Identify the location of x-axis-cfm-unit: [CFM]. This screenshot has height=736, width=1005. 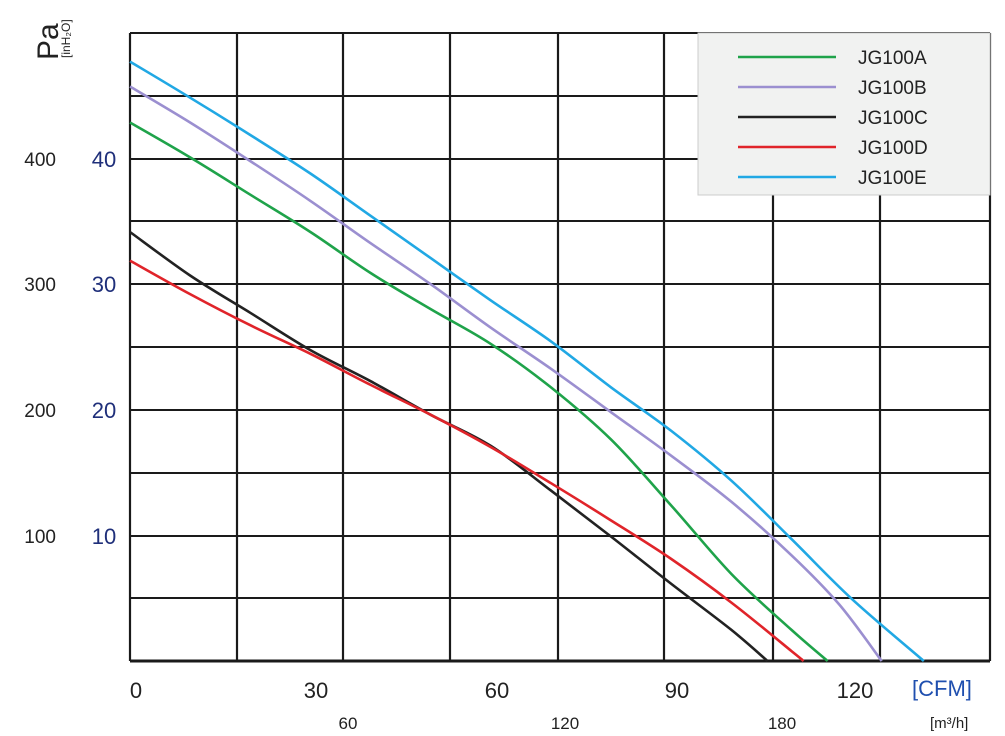
(942, 688).